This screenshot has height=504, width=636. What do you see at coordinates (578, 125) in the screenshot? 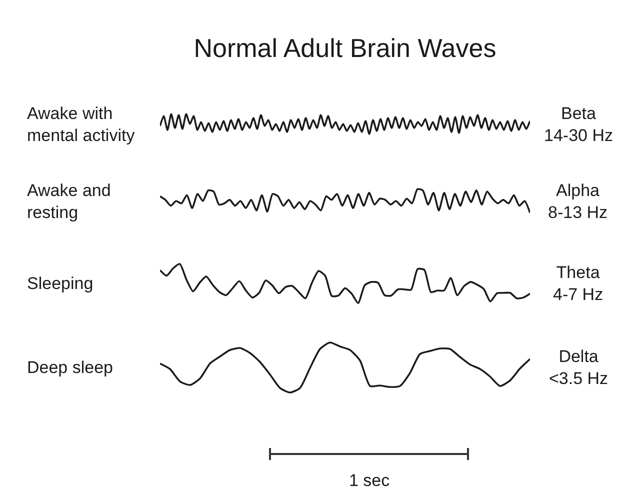
I see `text: Beta 14-30 Hz` at bounding box center [578, 125].